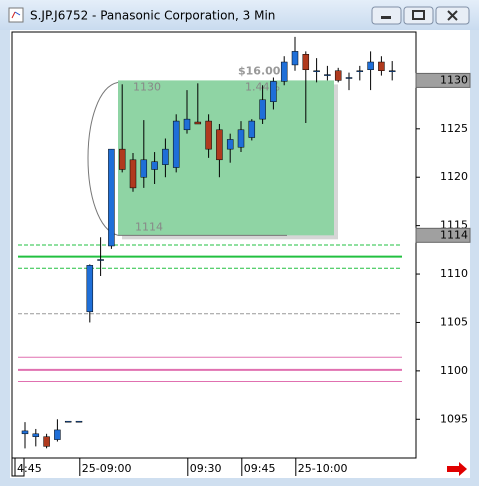  What do you see at coordinates (386, 15) in the screenshot?
I see `minimize-button` at bounding box center [386, 15].